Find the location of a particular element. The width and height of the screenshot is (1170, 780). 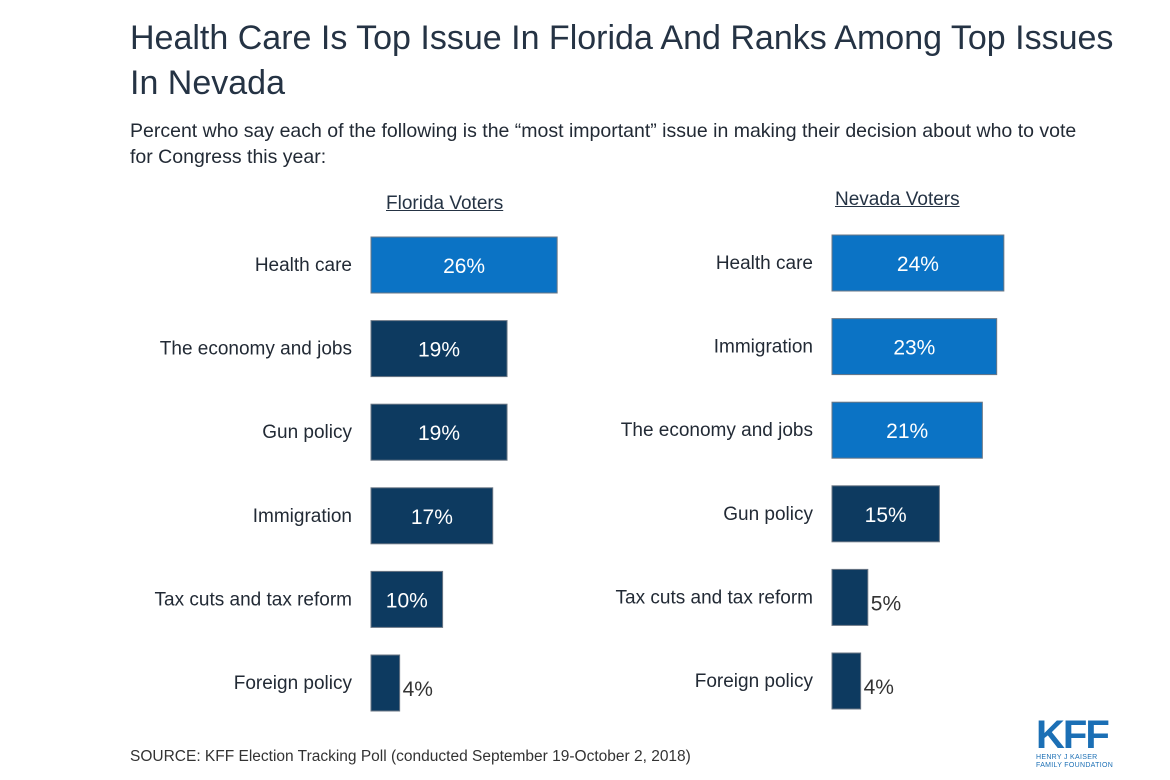

nevada-panel-heading: Nevada Voters is located at coordinates (897, 199).